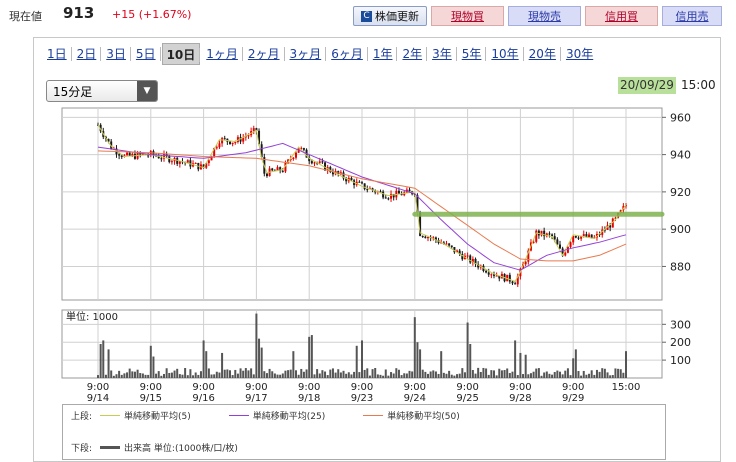 Image resolution: width=736 pixels, height=462 pixels. I want to click on cash-sell-button: 現物売, so click(544, 16).